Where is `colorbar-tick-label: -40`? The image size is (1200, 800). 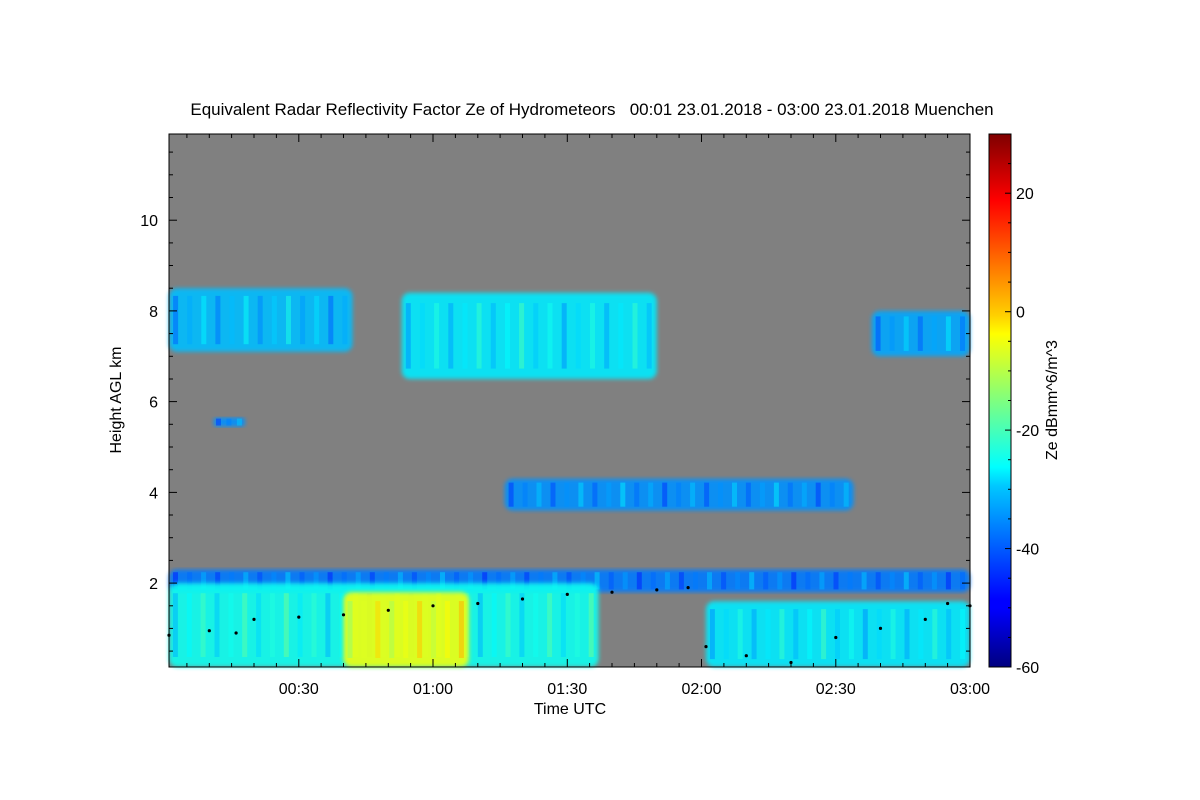 colorbar-tick-label: -40 is located at coordinates (1027, 550).